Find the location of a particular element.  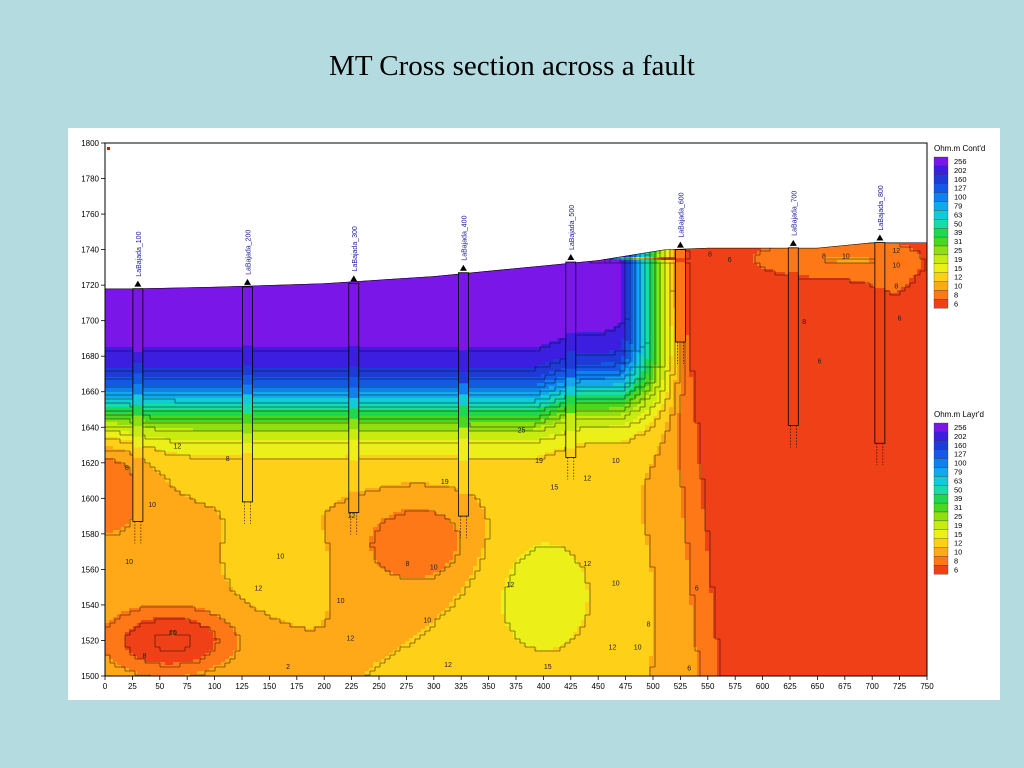

legend-label: 160 is located at coordinates (960, 445).